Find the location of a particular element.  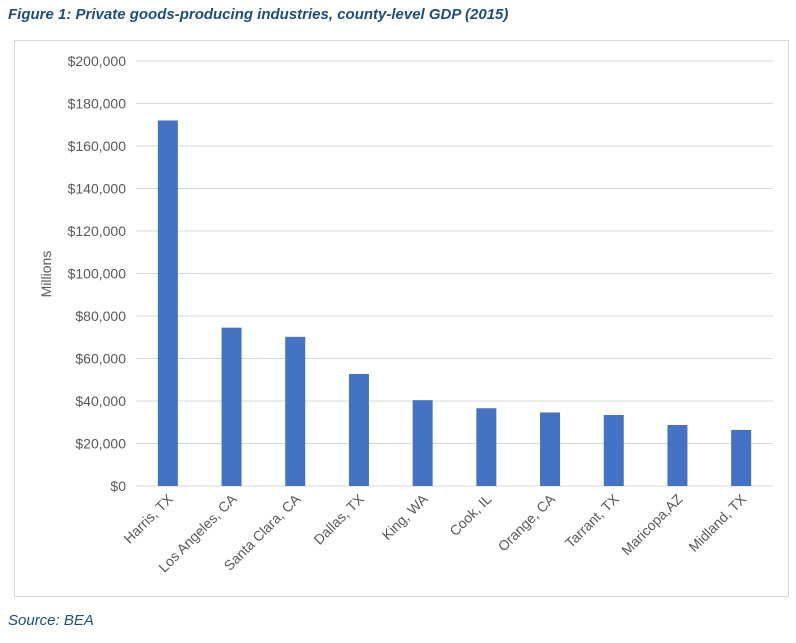

y-tick-label: $120,000 is located at coordinates (97, 231).